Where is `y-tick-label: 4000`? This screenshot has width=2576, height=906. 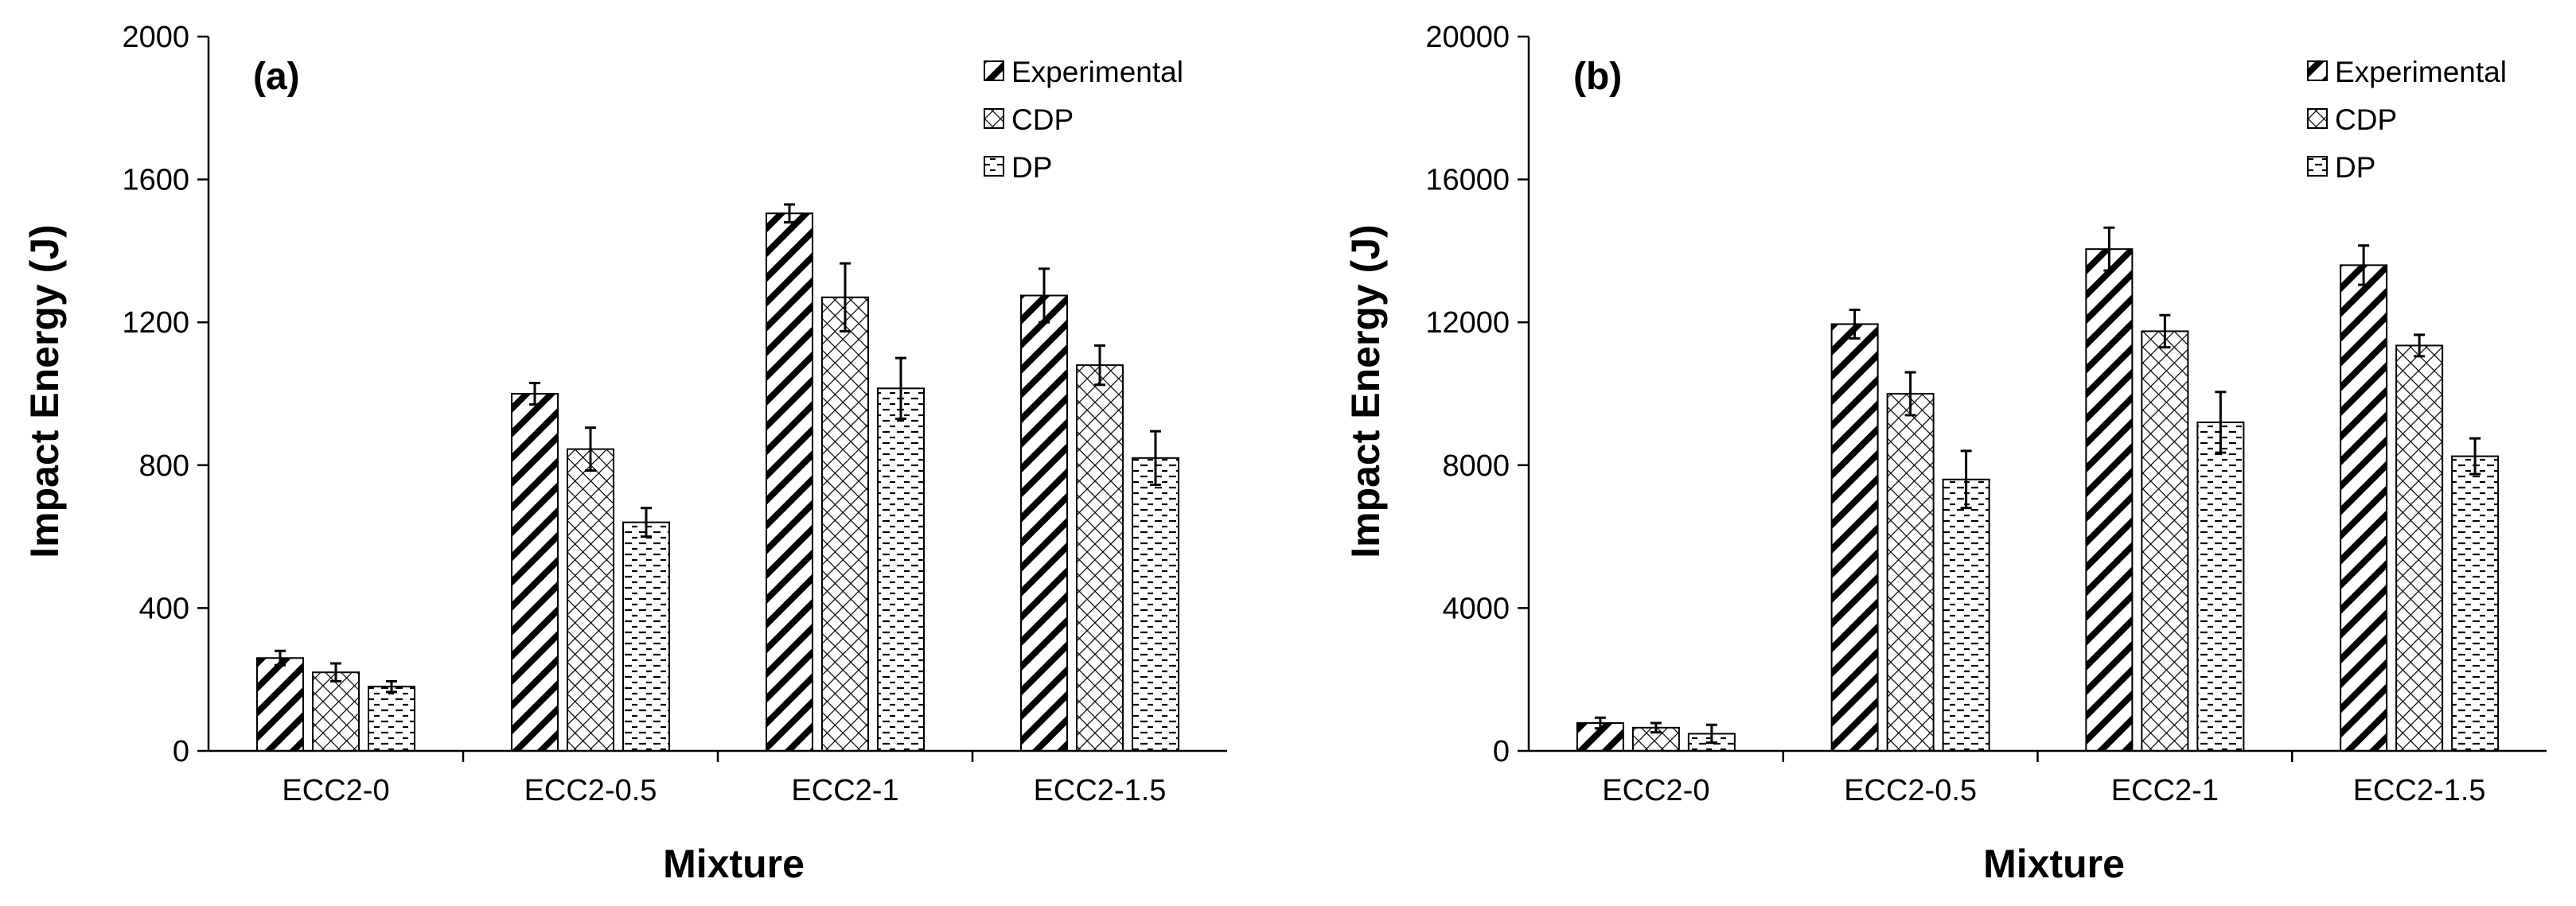
y-tick-label: 4000 is located at coordinates (1476, 608).